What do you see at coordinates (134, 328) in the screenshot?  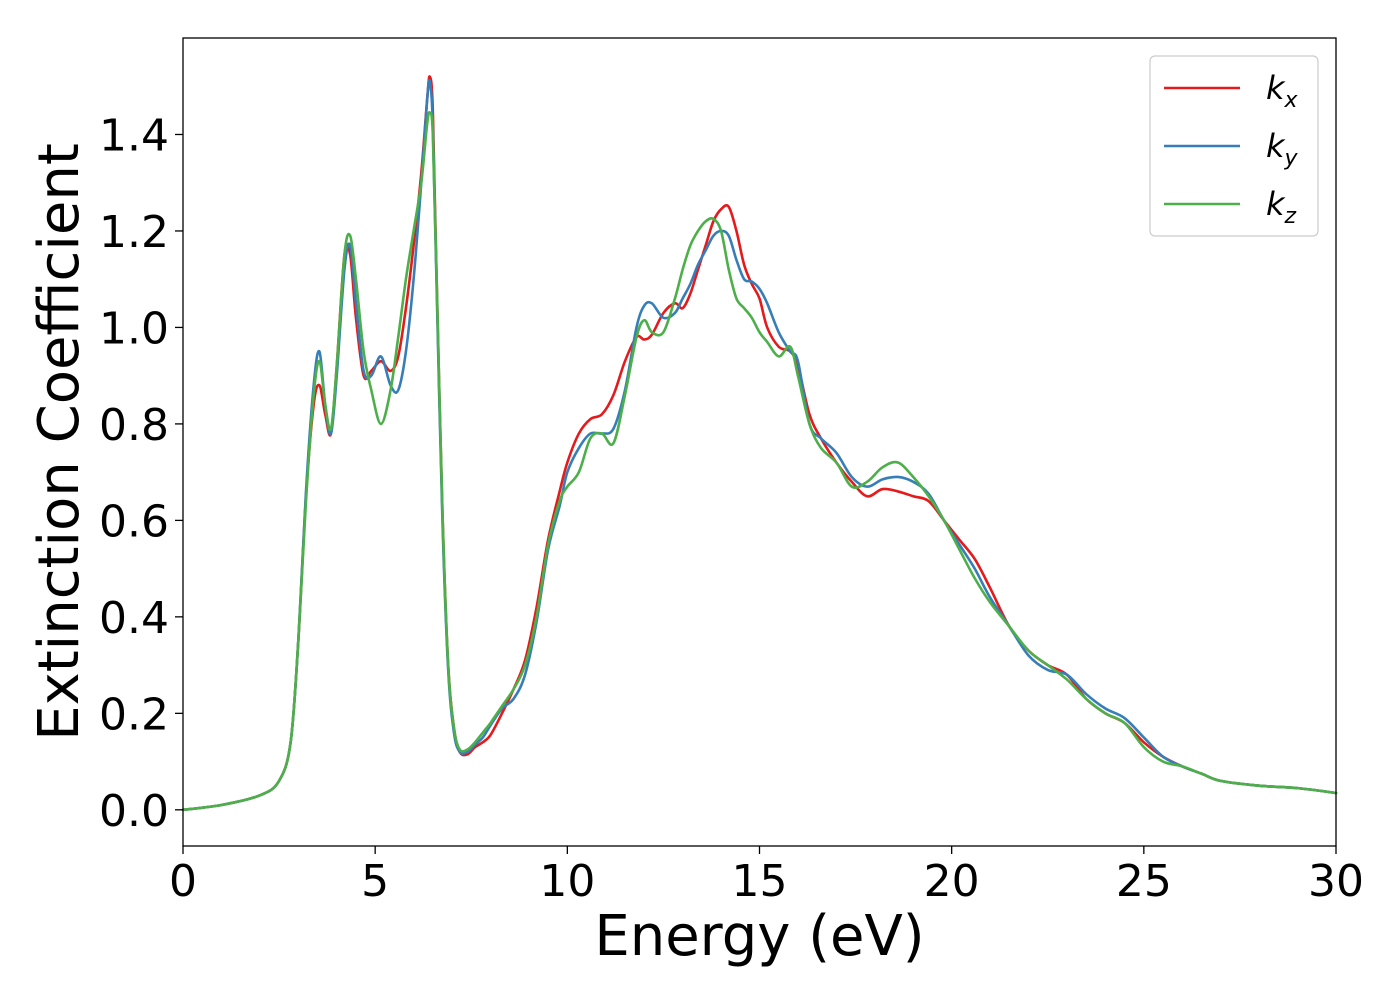 I see `y-tick-label: 1.0` at bounding box center [134, 328].